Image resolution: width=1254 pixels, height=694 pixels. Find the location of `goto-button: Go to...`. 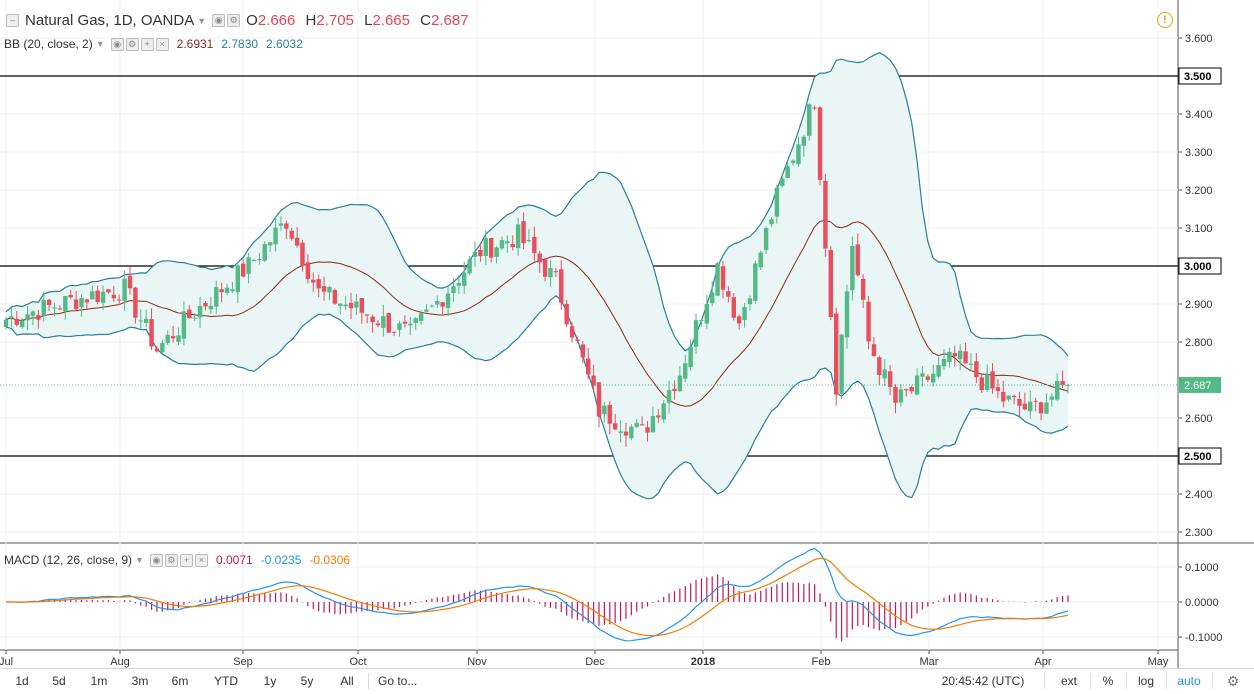

goto-button: Go to... is located at coordinates (398, 681).